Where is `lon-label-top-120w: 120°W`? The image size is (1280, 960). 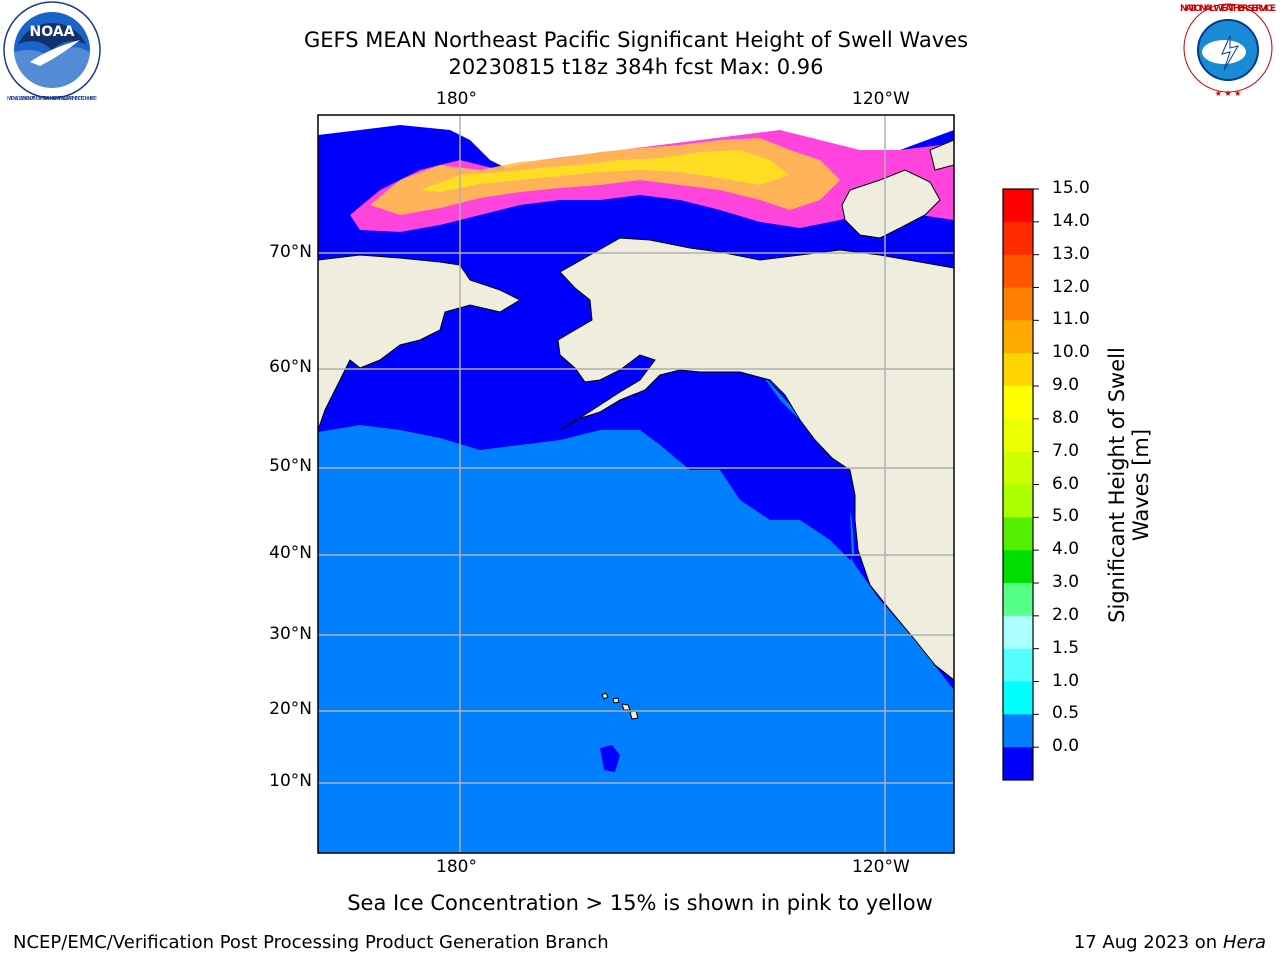
lon-label-top-120w: 120°W is located at coordinates (881, 99).